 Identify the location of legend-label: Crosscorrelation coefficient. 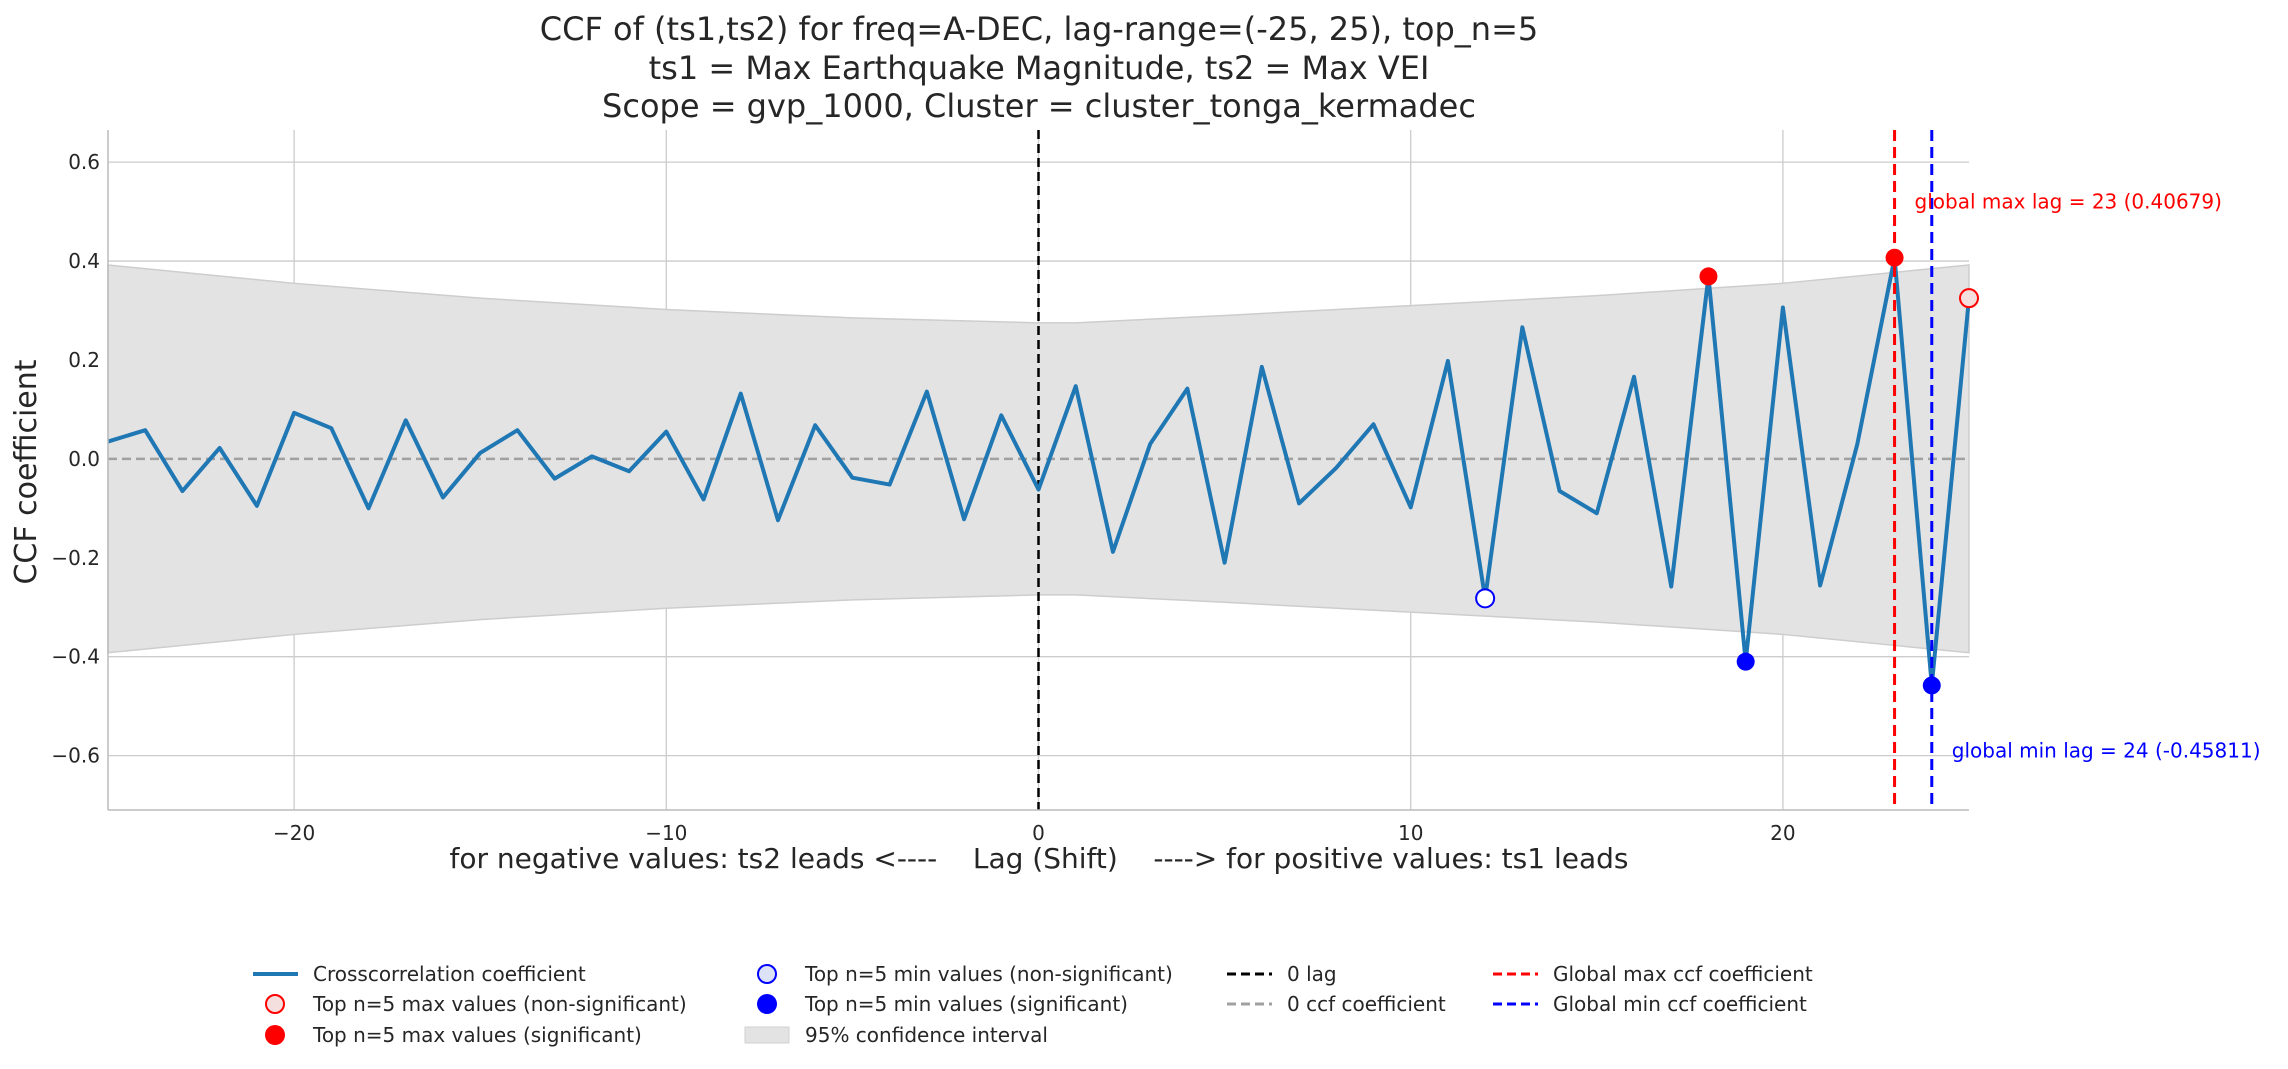
(449, 974).